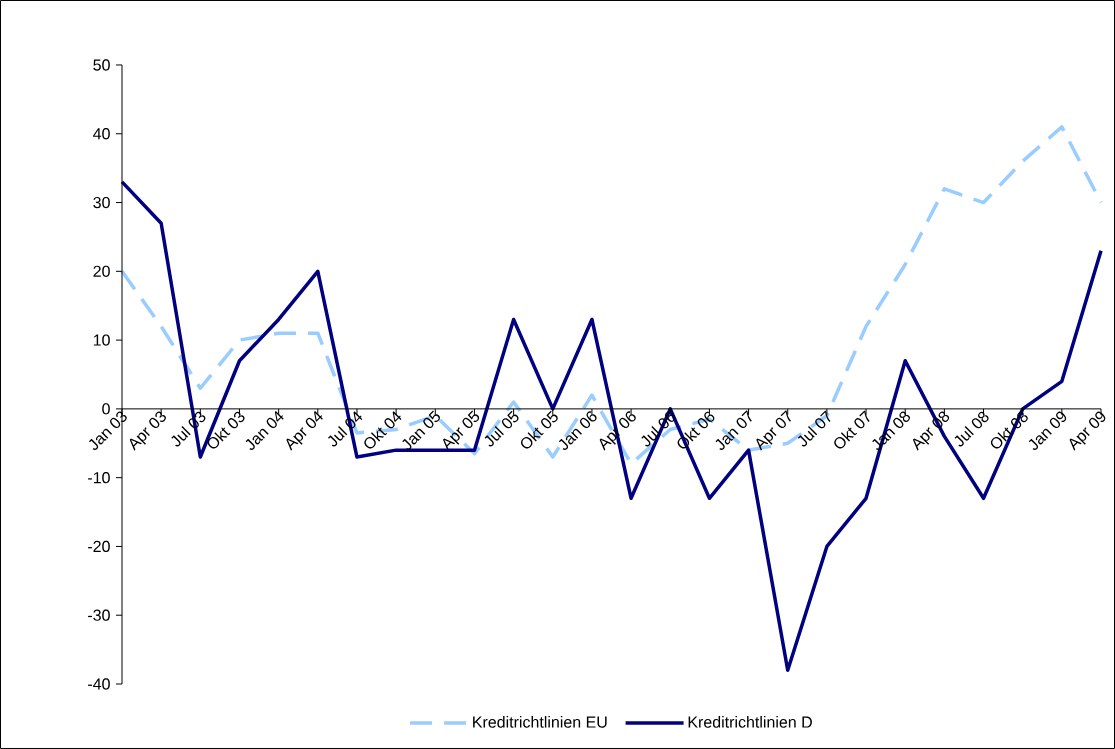 This screenshot has width=1115, height=749. I want to click on x-tick-label: Jan 06, so click(577, 431).